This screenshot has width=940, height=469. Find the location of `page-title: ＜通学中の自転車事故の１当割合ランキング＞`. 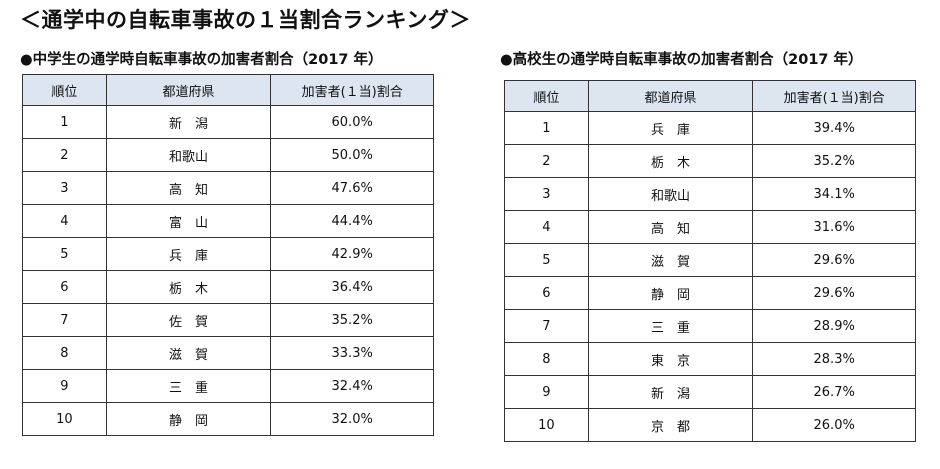

page-title: ＜通学中の自転車事故の１当割合ランキング＞ is located at coordinates (245, 20).